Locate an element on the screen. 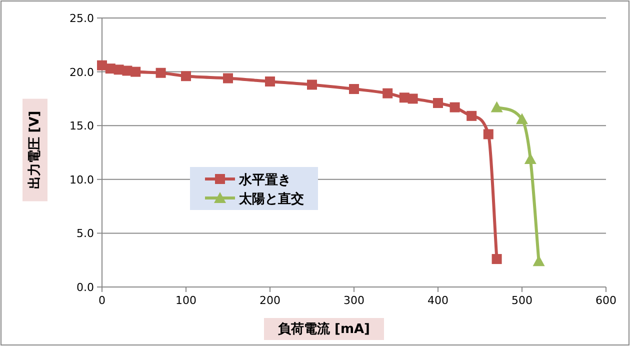  x-axis-title: 負荷電流 [mA] is located at coordinates (324, 329).